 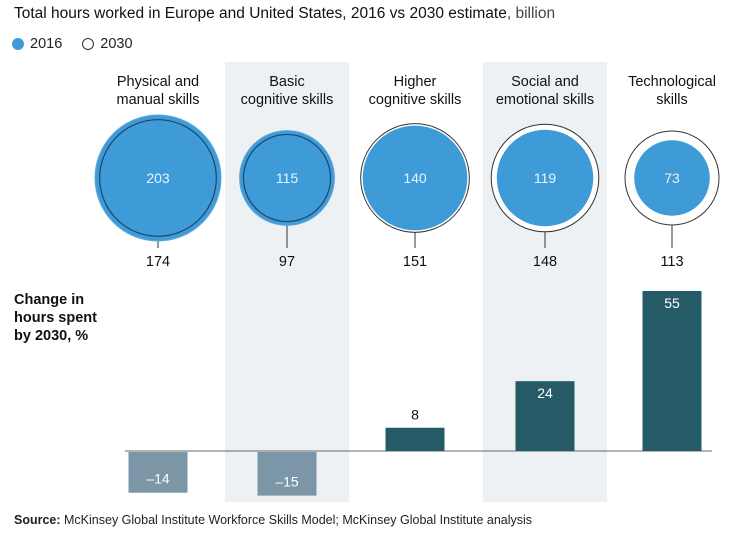 I want to click on axis-label-line: hours spent, so click(x=55, y=318).